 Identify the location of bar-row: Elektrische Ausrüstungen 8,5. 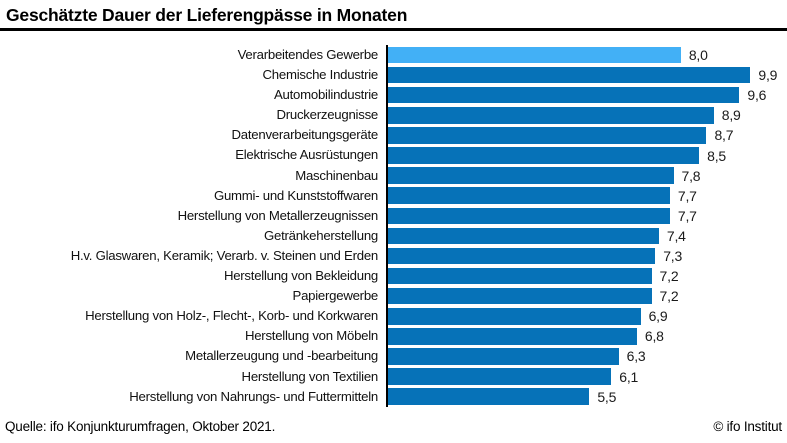
(393, 155).